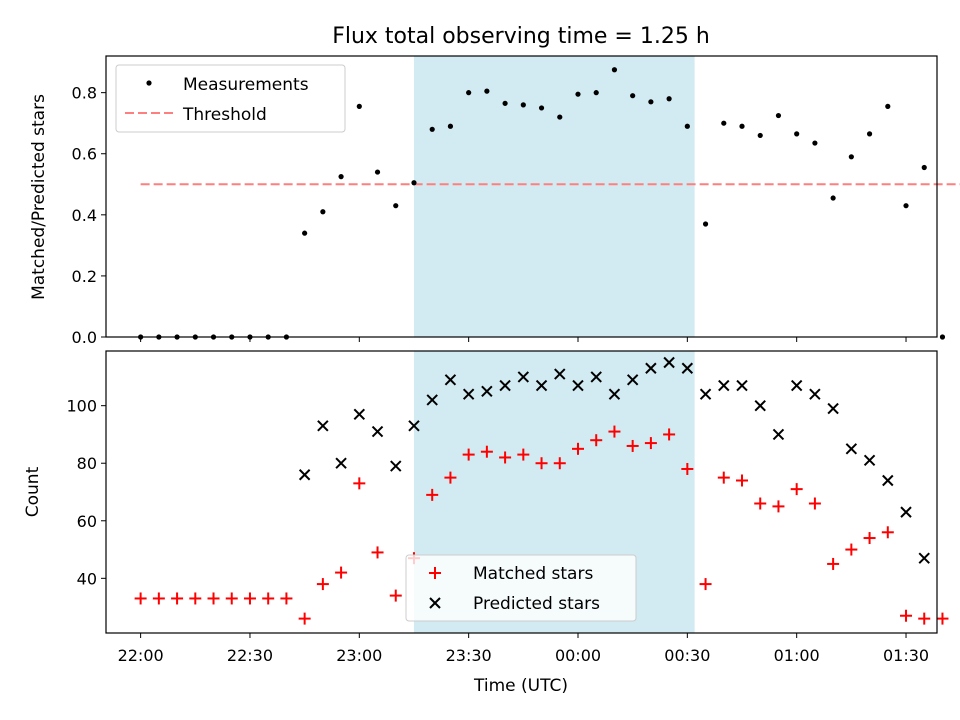  Describe the element at coordinates (81, 406) in the screenshot. I see `y-tick-label: 100` at that location.